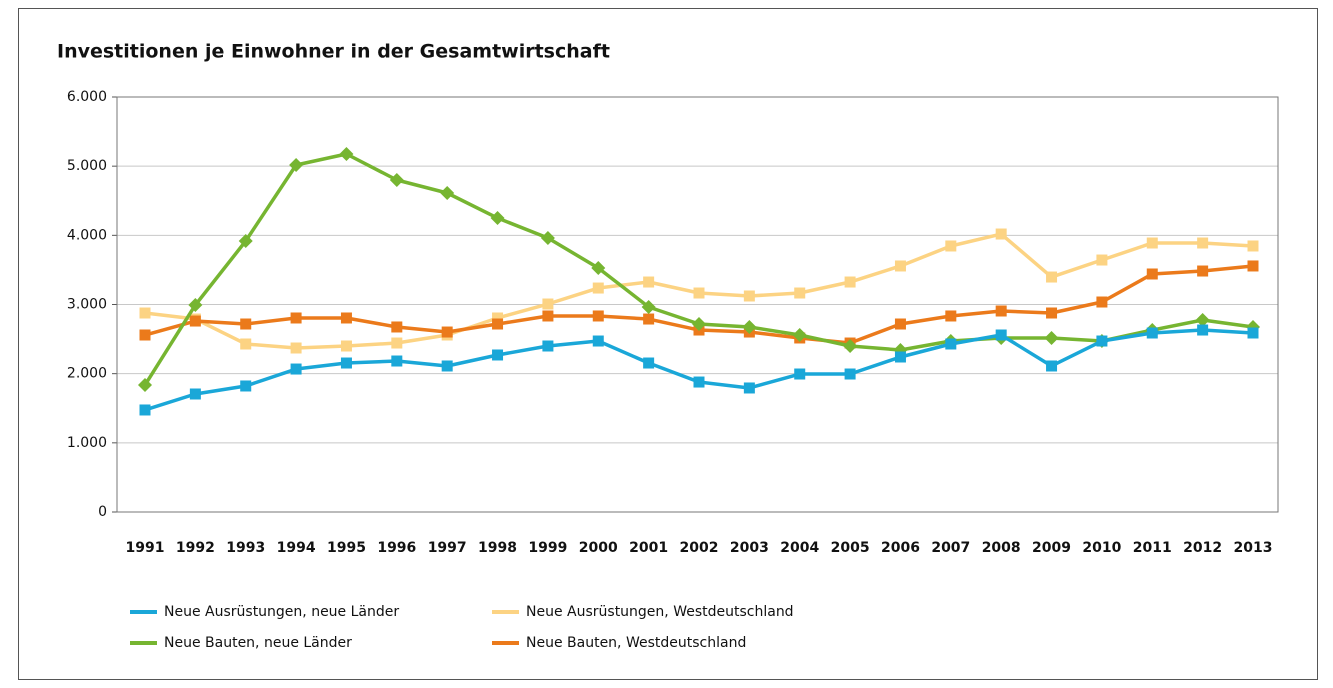  What do you see at coordinates (87, 166) in the screenshot?
I see `y-tick-label: 5.000` at bounding box center [87, 166].